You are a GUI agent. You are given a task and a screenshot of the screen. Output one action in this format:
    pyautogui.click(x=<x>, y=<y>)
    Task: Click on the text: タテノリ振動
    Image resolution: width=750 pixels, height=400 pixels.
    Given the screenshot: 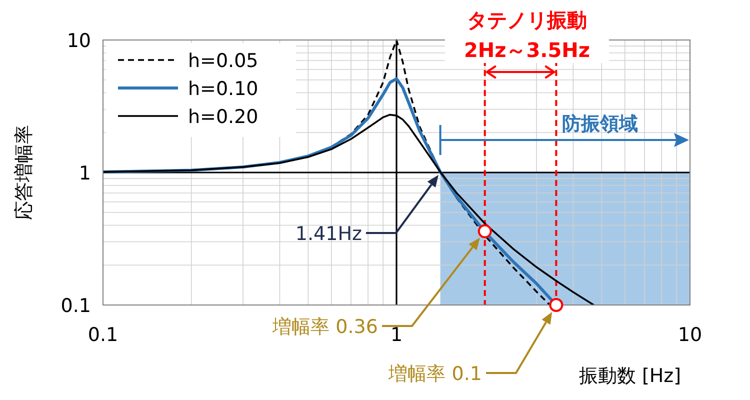 What is the action you would take?
    pyautogui.click(x=527, y=20)
    